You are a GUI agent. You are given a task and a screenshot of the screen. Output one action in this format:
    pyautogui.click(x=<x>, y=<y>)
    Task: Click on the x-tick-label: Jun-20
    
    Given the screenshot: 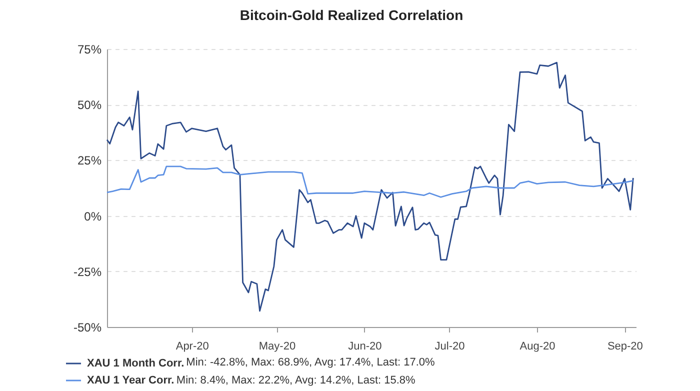 What is the action you would take?
    pyautogui.click(x=365, y=346)
    